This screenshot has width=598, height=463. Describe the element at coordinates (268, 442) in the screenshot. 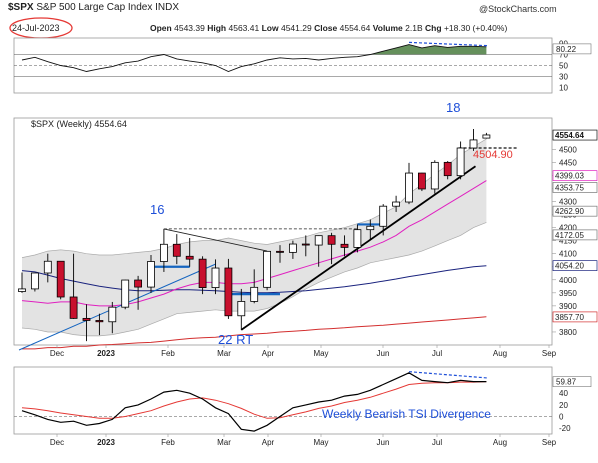

I see `tsi-x-tick-label: Apr` at that location.